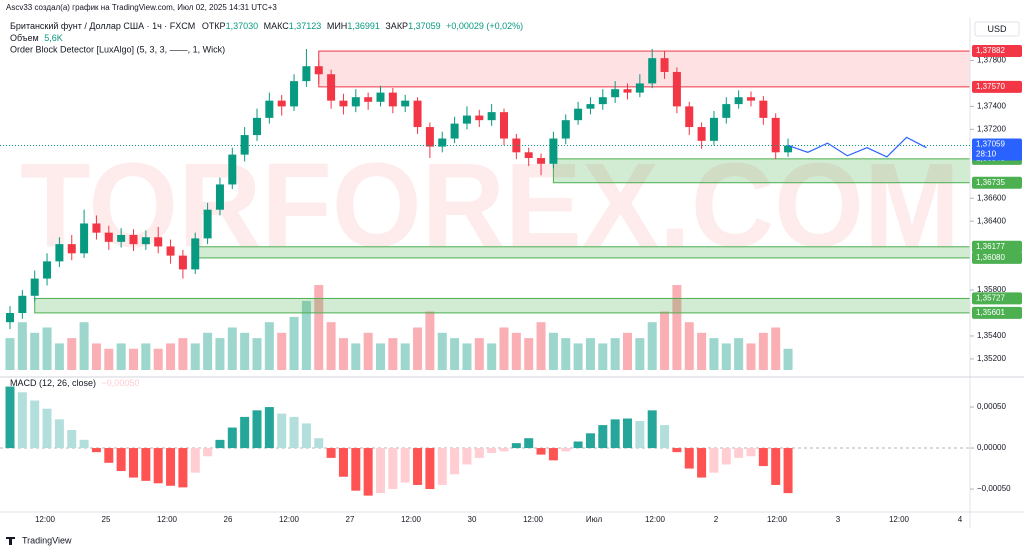  Describe the element at coordinates (305, 26) in the screenshot. I see `ohlc-value: 1,37123` at that location.